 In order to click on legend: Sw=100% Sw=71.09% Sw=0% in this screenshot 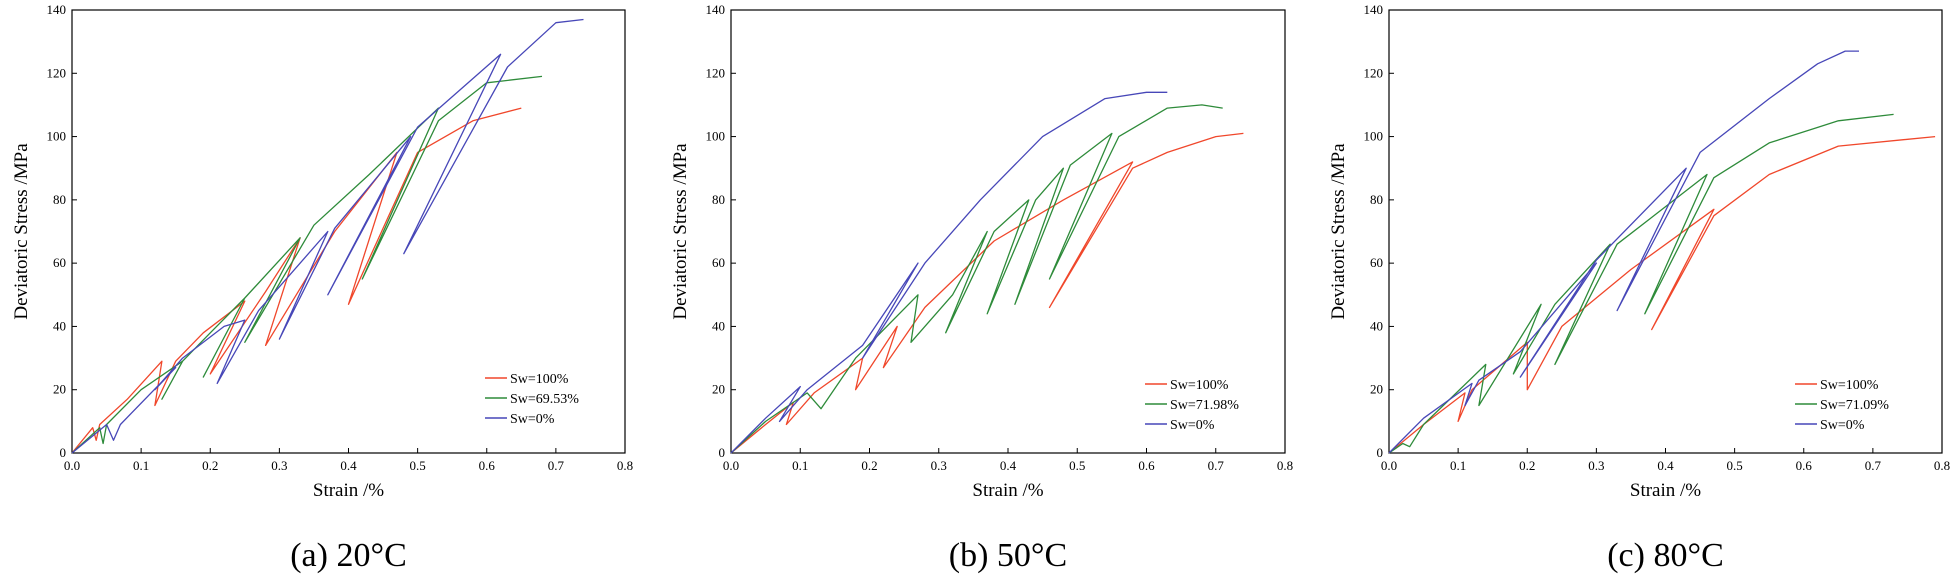, I will do `click(1842, 405)`.